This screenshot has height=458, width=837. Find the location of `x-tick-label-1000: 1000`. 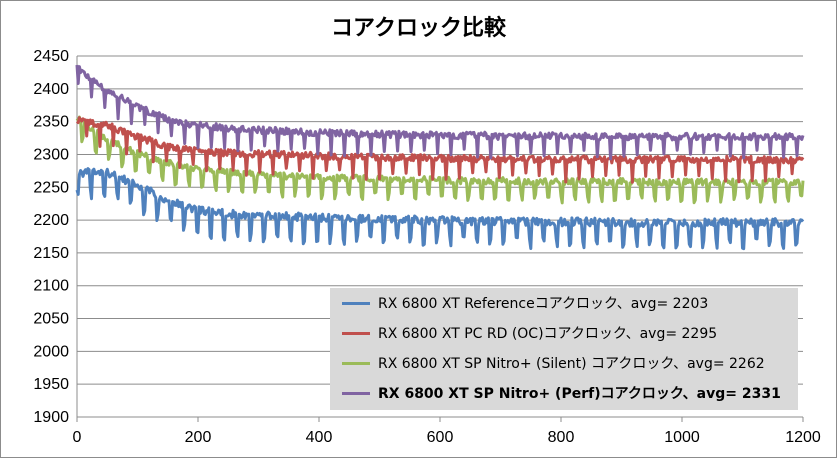

x-tick-label-1000: 1000 is located at coordinates (682, 437).